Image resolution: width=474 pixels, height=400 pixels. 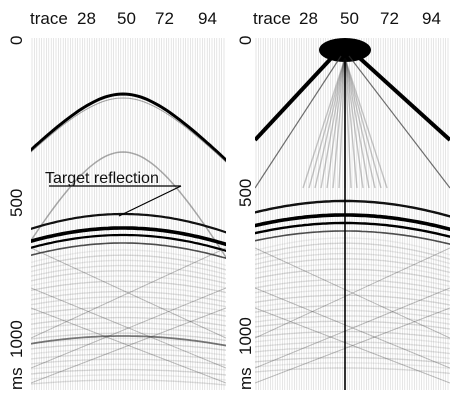 What do you see at coordinates (245, 40) in the screenshot?
I see `time-tick-0: 0` at bounding box center [245, 40].